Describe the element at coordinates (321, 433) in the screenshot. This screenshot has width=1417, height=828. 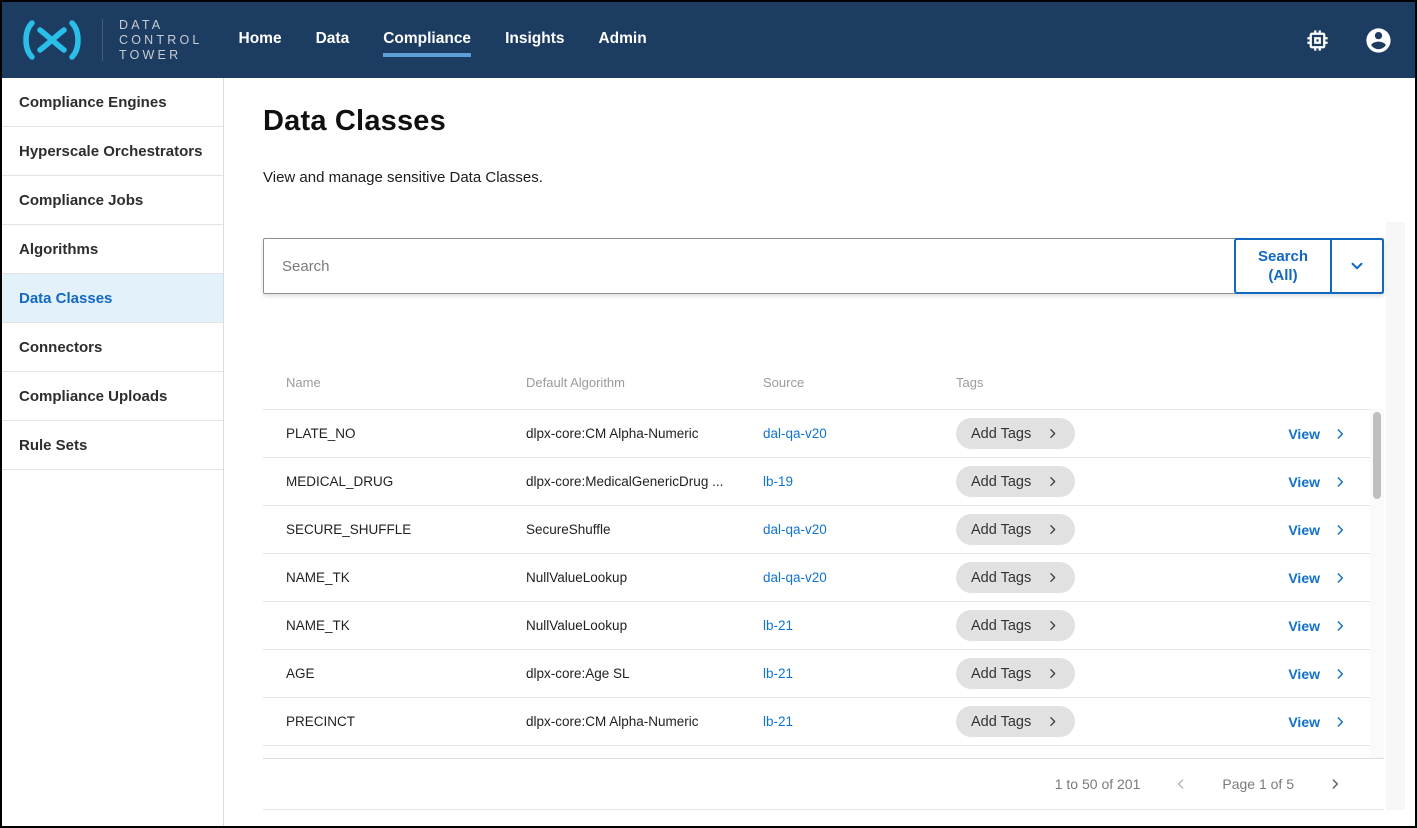
I see `row-name: PLATE_NO` at that location.